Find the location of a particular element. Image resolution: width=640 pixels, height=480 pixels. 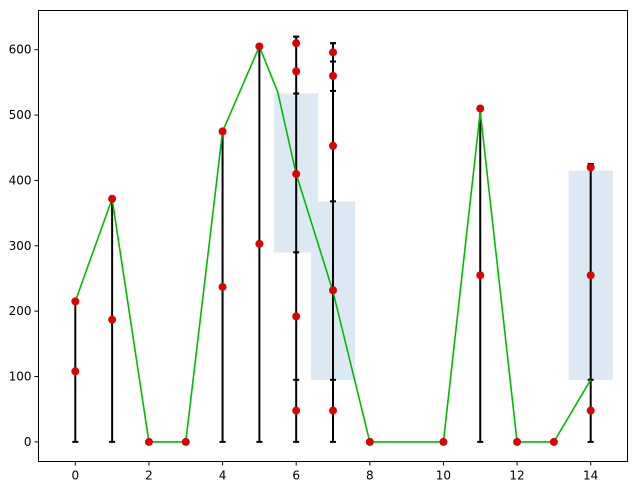

y-tick-label: 600 is located at coordinates (20, 50).